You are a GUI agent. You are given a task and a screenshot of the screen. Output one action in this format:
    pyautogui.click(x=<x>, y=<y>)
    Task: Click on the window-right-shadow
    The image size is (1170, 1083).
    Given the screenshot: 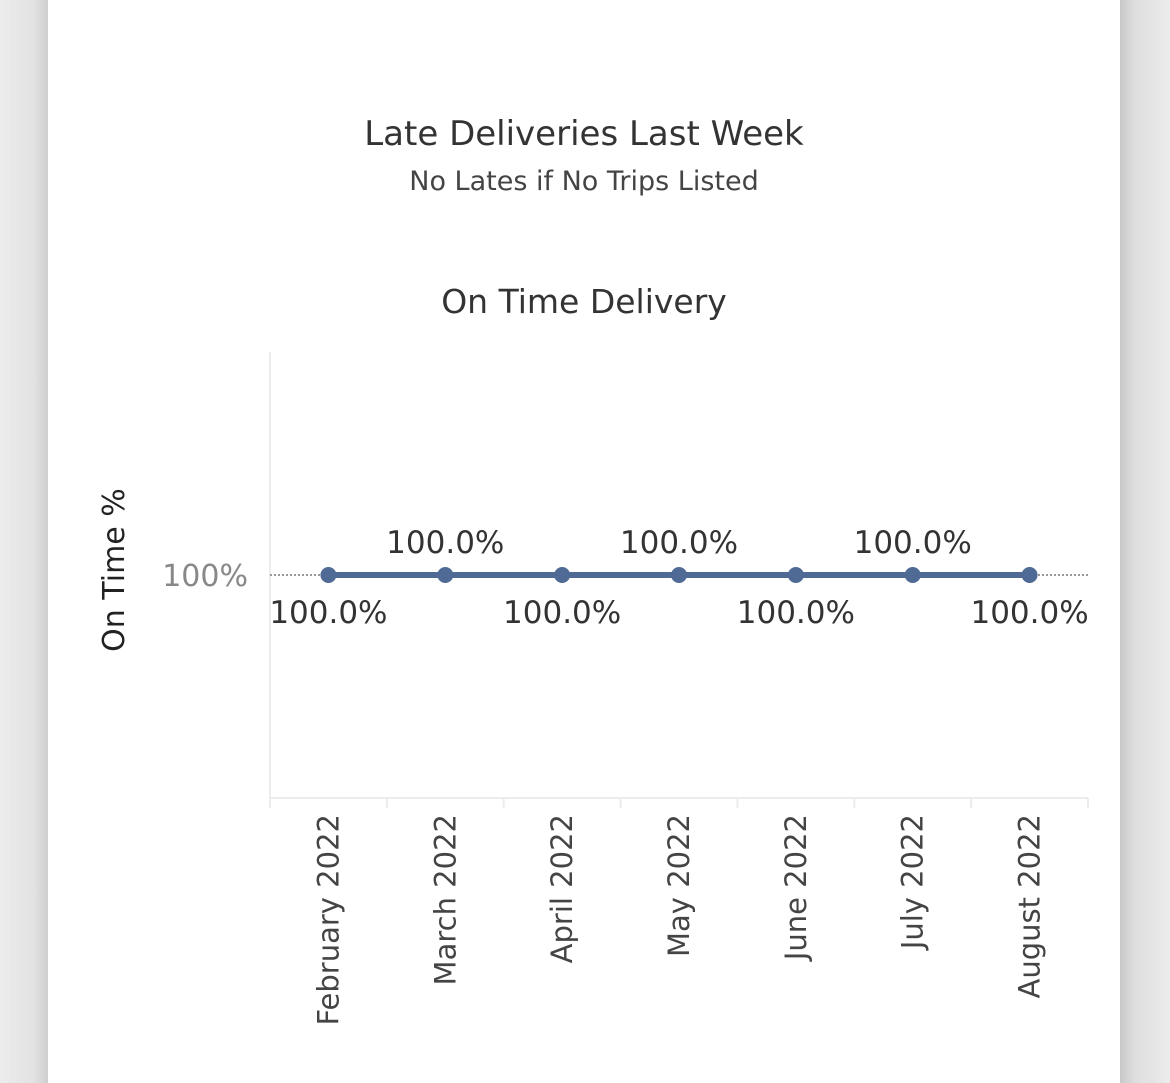 What is the action you would take?
    pyautogui.click(x=1145, y=541)
    